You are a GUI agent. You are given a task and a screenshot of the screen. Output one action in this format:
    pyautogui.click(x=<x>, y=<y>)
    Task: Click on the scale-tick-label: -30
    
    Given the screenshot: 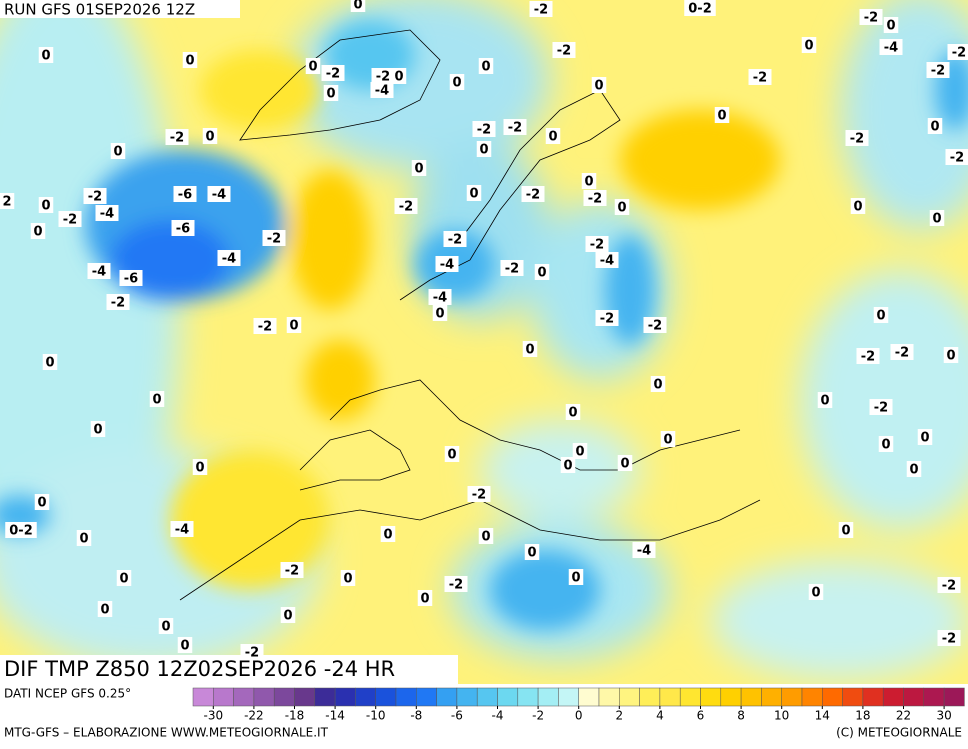 What is the action you would take?
    pyautogui.click(x=213, y=716)
    